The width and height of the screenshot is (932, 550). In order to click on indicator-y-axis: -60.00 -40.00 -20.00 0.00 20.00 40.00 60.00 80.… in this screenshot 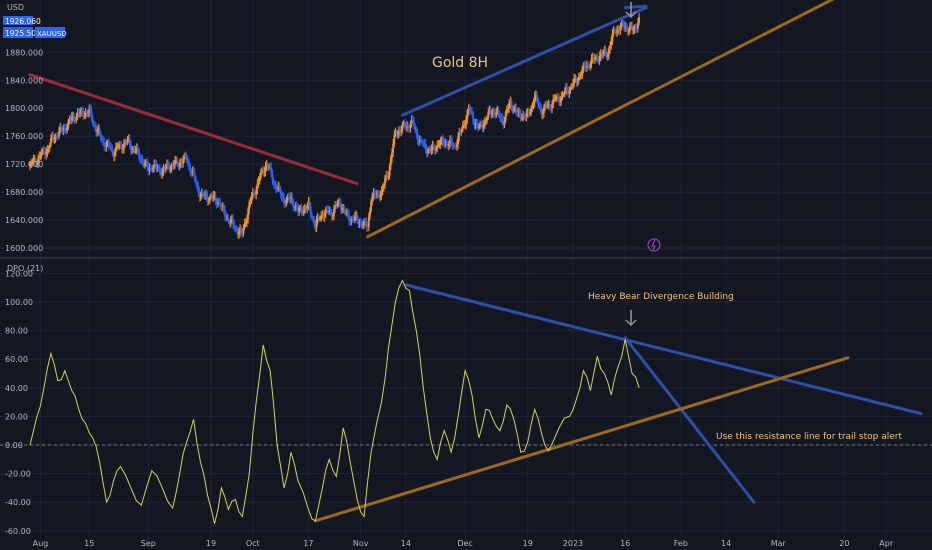, I will do `click(19, 402)`.